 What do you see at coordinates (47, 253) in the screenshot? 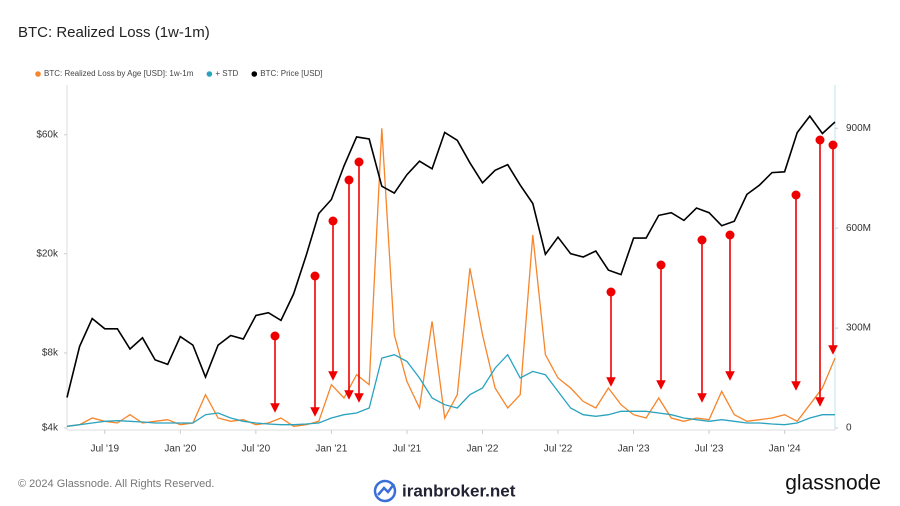
I see `y-tick-label: $20k` at bounding box center [47, 253].